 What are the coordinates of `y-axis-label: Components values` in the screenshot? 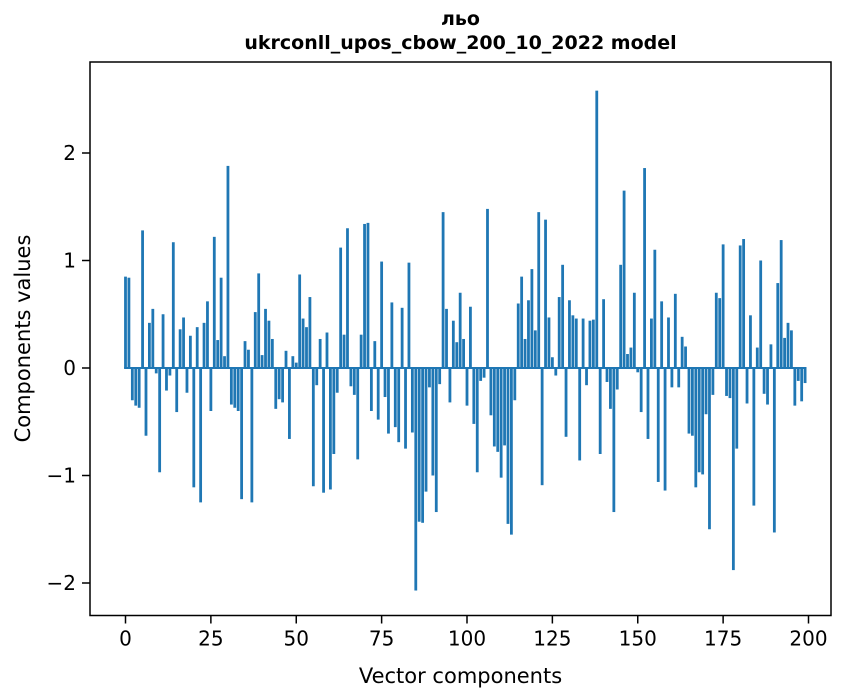 It's located at (23, 339).